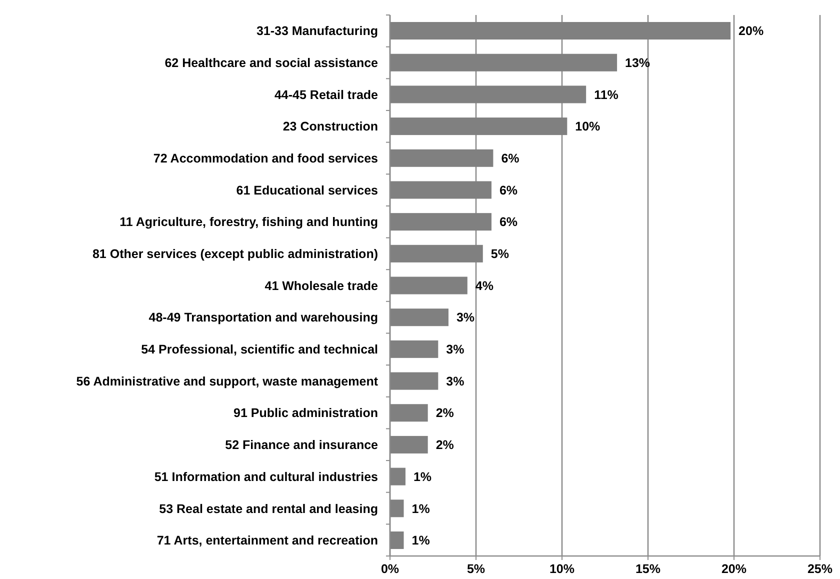 Image resolution: width=840 pixels, height=579 pixels. I want to click on y-tick-label: 11 Agriculture, forestry, fishing and hunting, so click(249, 222).